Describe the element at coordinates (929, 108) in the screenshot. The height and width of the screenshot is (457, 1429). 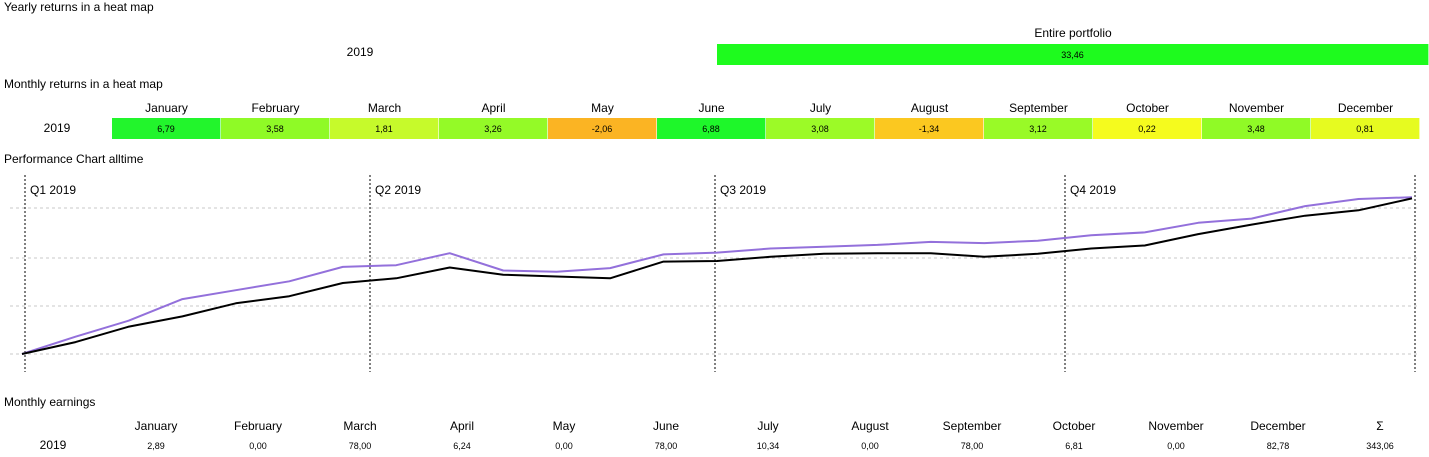
I see `month-header-august: August` at that location.